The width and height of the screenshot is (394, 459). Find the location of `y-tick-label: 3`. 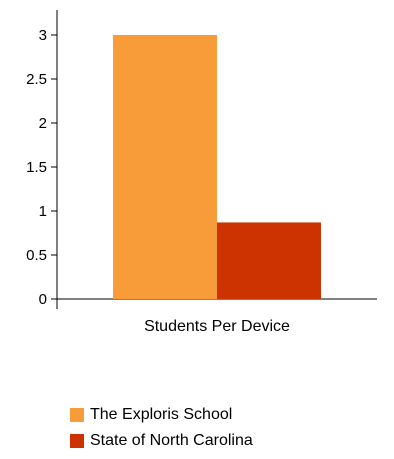

y-tick-label: 3 is located at coordinates (43, 35).